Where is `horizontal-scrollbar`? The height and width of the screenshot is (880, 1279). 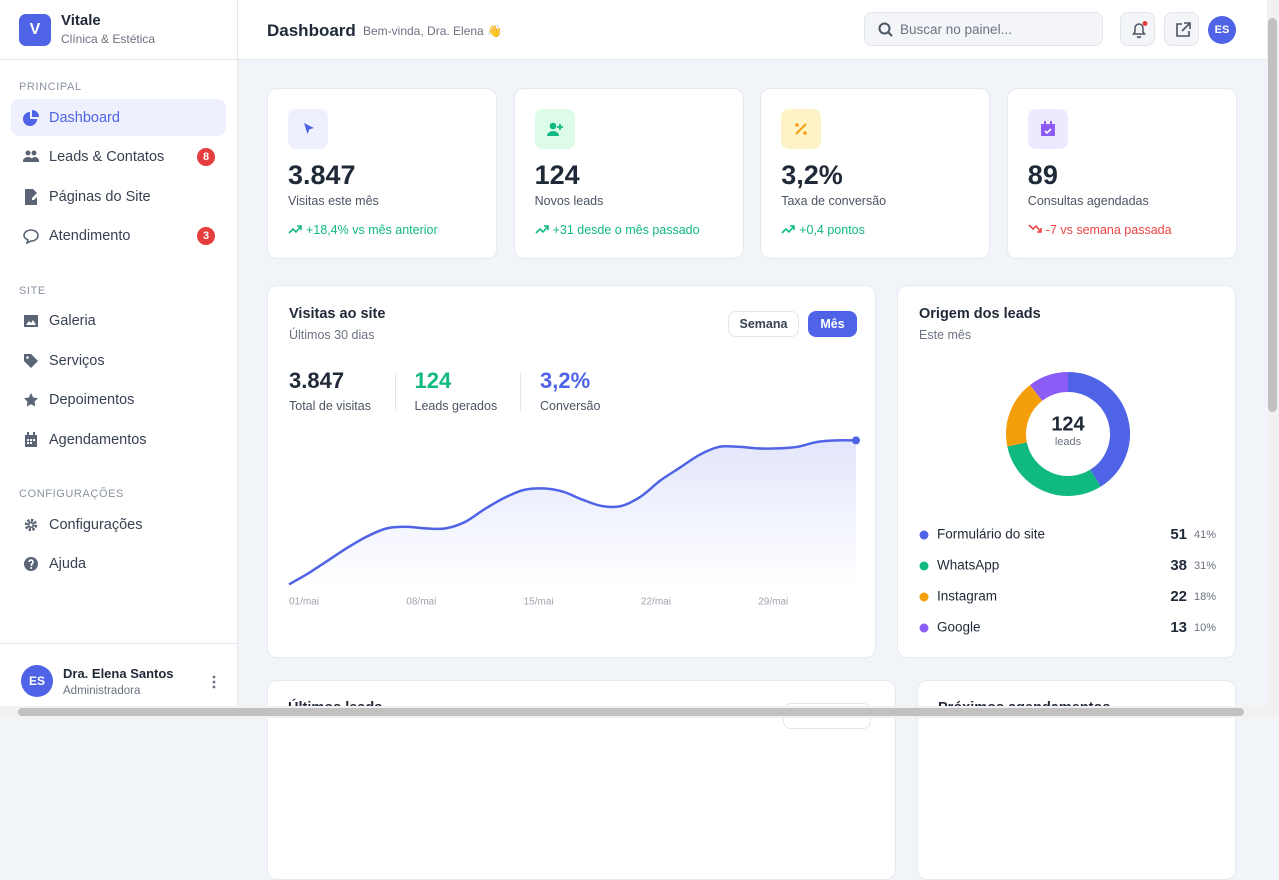 horizontal-scrollbar is located at coordinates (633, 712).